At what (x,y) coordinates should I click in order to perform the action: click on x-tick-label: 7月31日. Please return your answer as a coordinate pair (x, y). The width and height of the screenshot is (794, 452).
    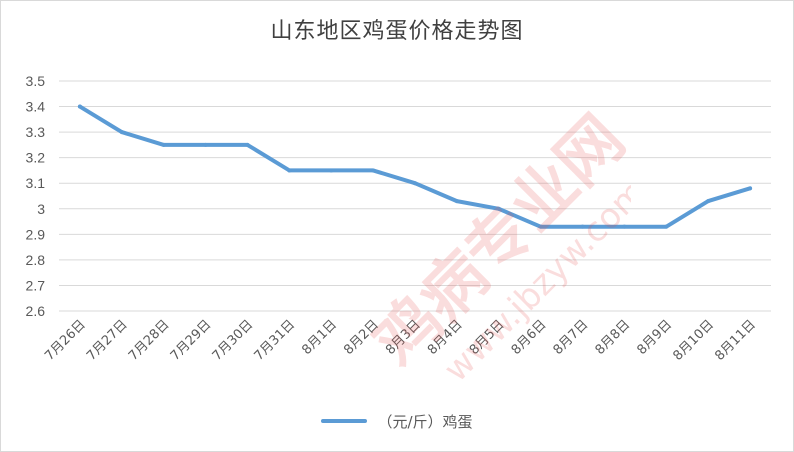
    Looking at the image, I should click on (275, 340).